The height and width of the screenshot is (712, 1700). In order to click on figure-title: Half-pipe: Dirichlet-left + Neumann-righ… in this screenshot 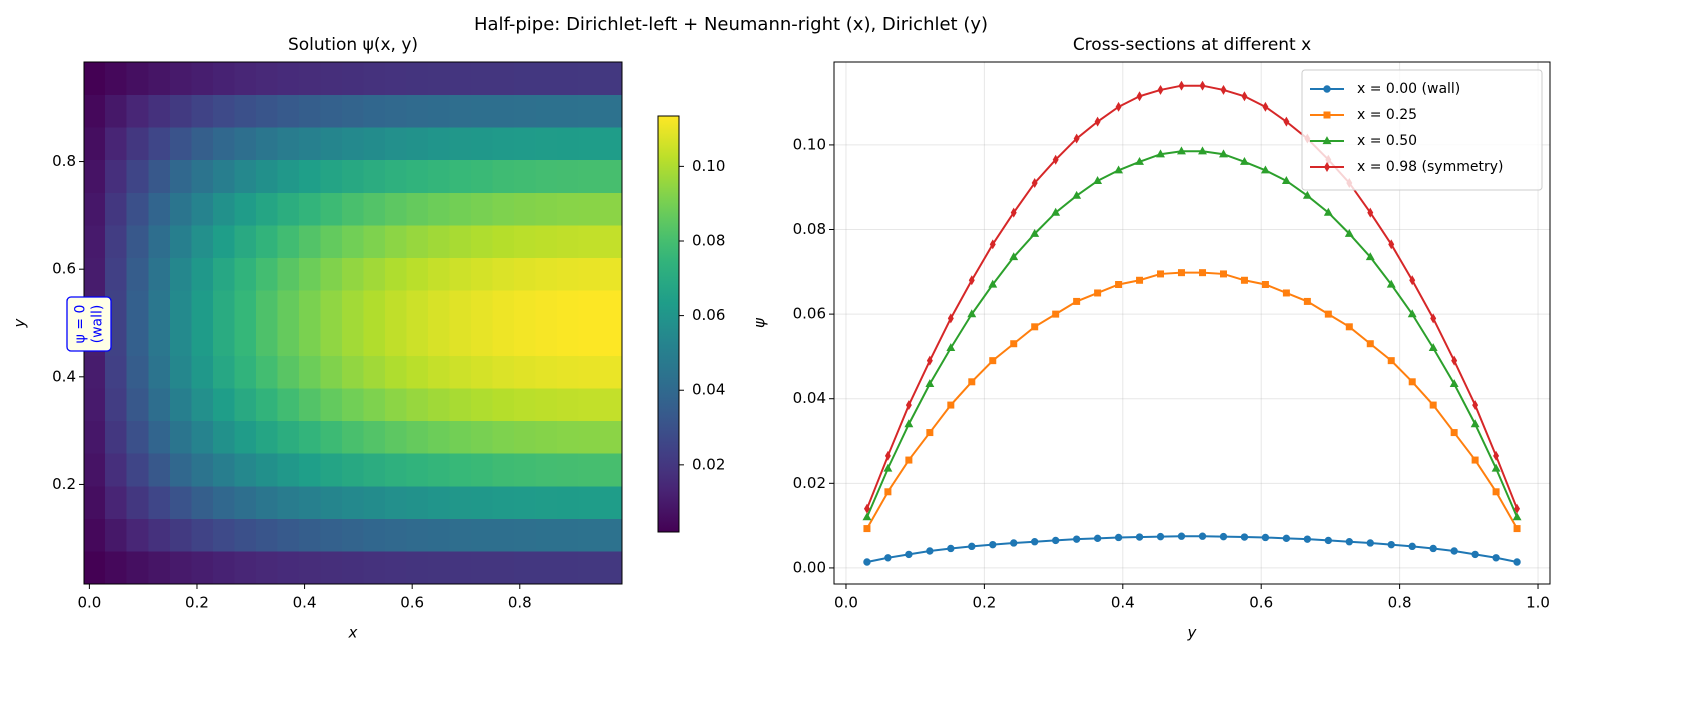, I will do `click(731, 24)`.